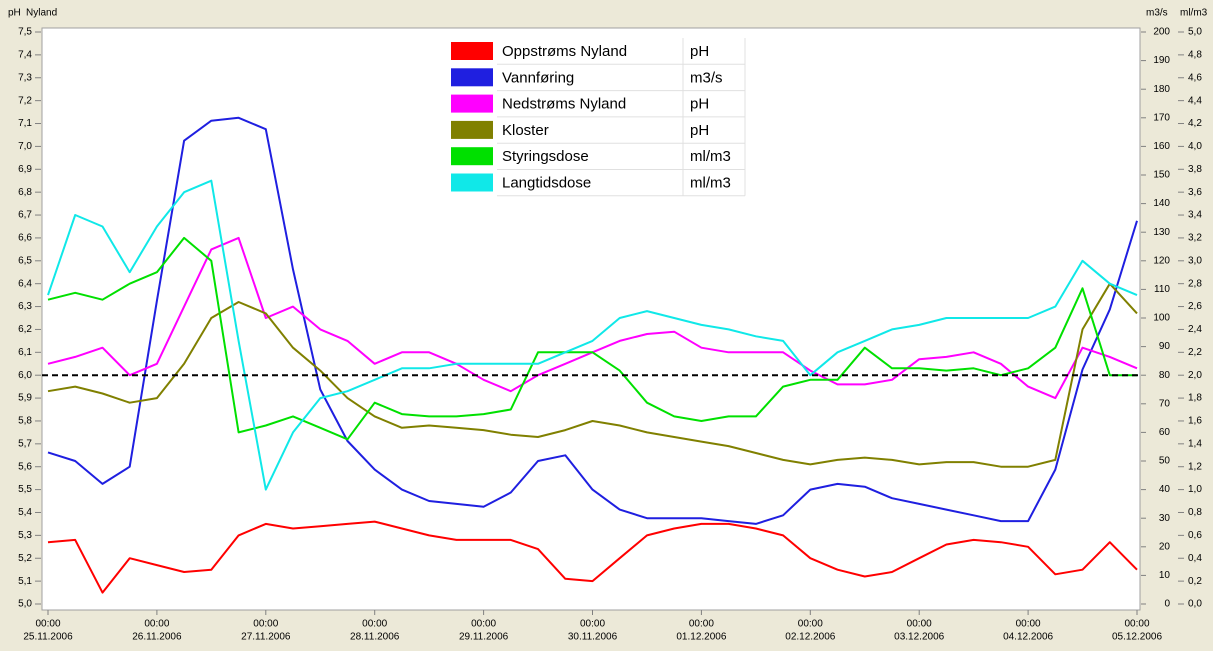 This screenshot has width=1213, height=651. I want to click on x-tick-label: 29.11.2006, so click(484, 637).